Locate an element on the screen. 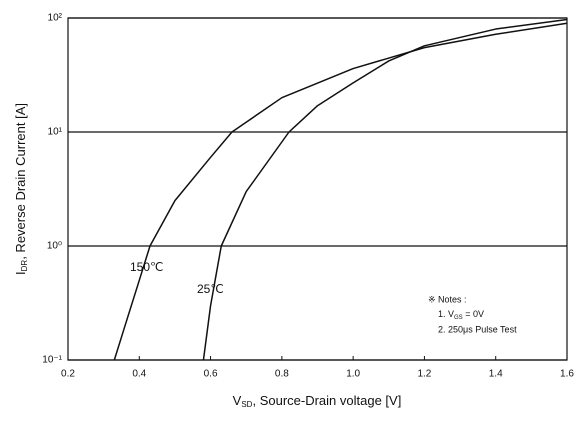  y-tick-label: 10² is located at coordinates (55, 18).